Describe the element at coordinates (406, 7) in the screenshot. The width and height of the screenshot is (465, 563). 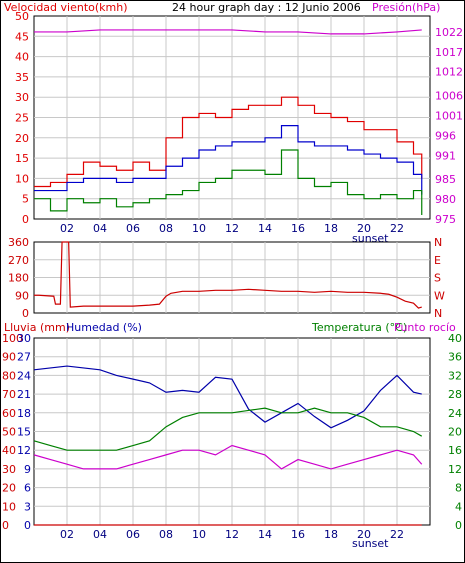
I see `pressure-axis-label: Presión(hPa)` at that location.